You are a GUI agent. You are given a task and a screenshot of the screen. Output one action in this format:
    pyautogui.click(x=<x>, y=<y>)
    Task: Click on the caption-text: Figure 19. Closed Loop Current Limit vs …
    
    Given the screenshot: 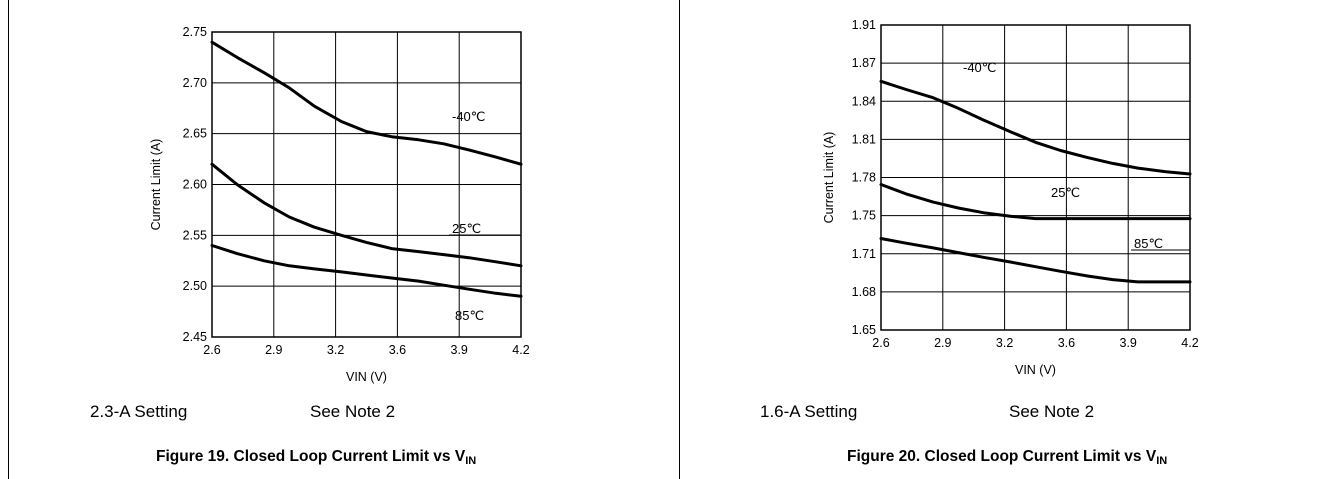 What is the action you would take?
    pyautogui.click(x=311, y=456)
    